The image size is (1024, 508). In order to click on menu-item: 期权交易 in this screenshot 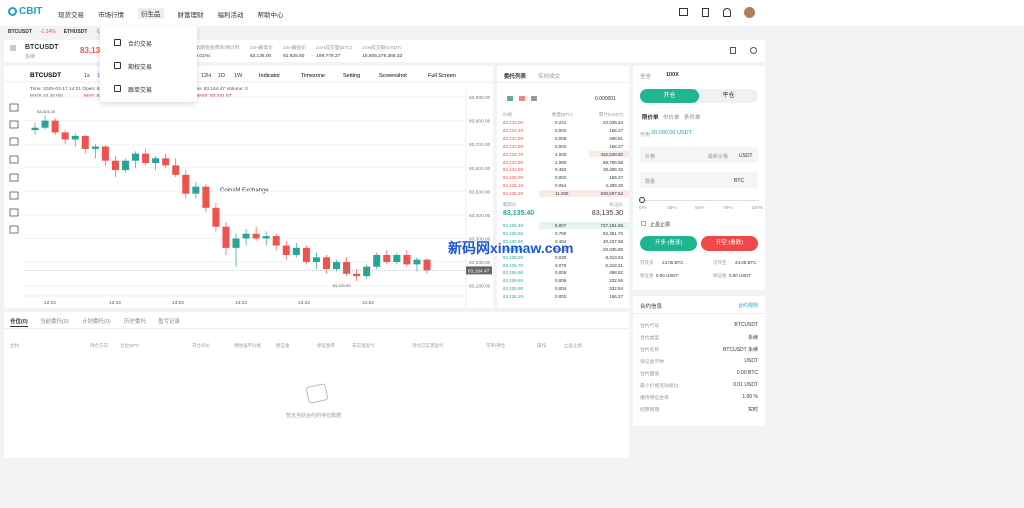, I will do `click(140, 68)`.